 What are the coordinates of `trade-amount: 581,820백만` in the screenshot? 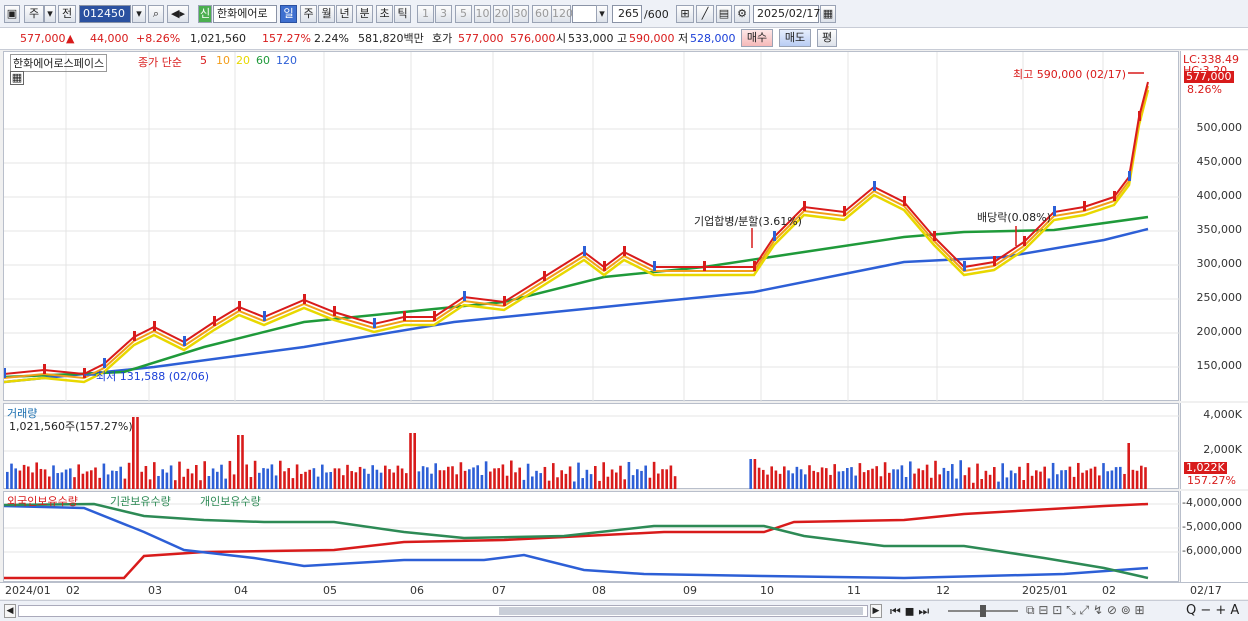 It's located at (391, 38).